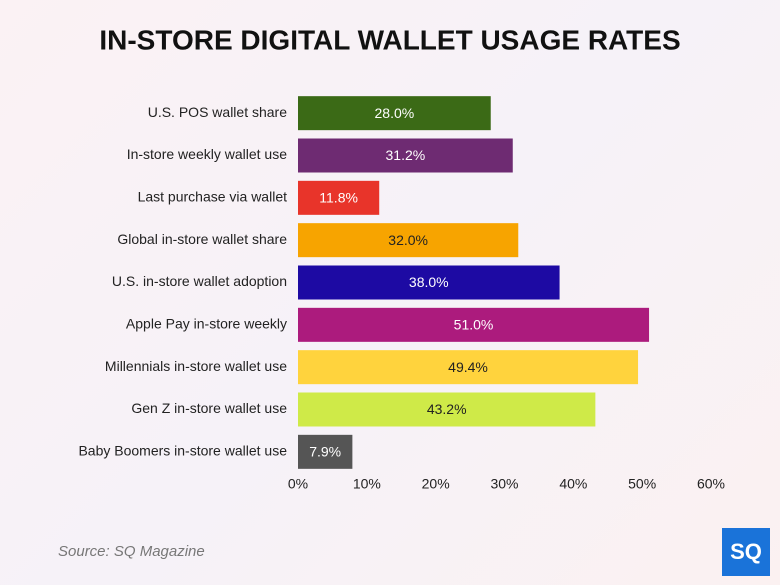  Describe the element at coordinates (217, 112) in the screenshot. I see `y-tick-label: U.S. POS wallet share` at that location.